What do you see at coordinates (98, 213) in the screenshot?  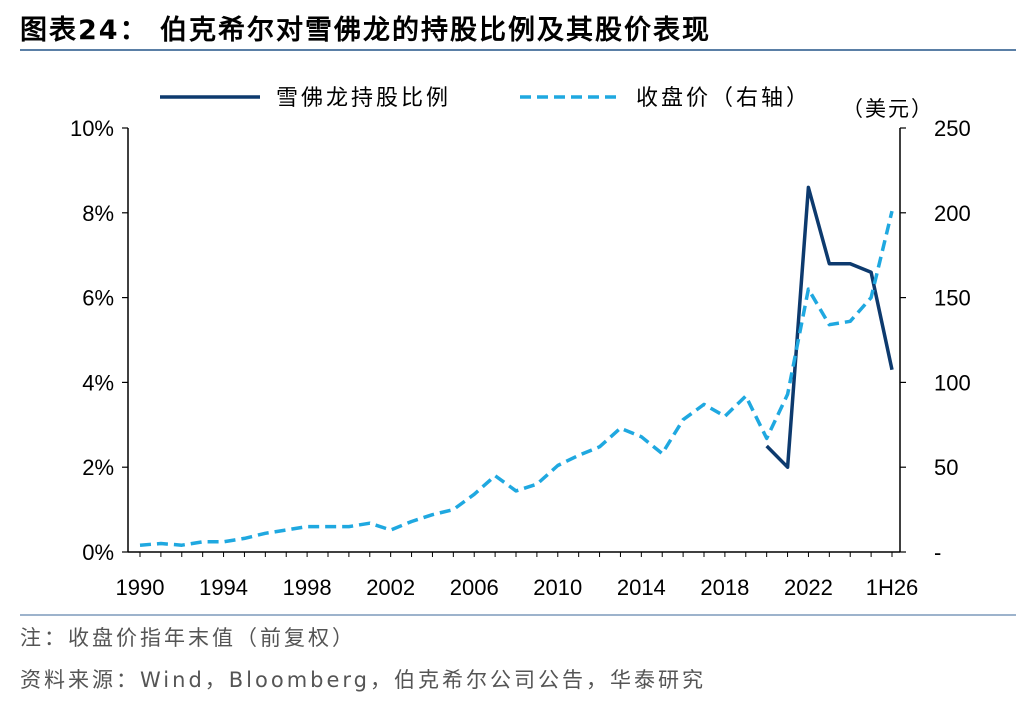 I see `left-tick-label: 8%` at bounding box center [98, 213].